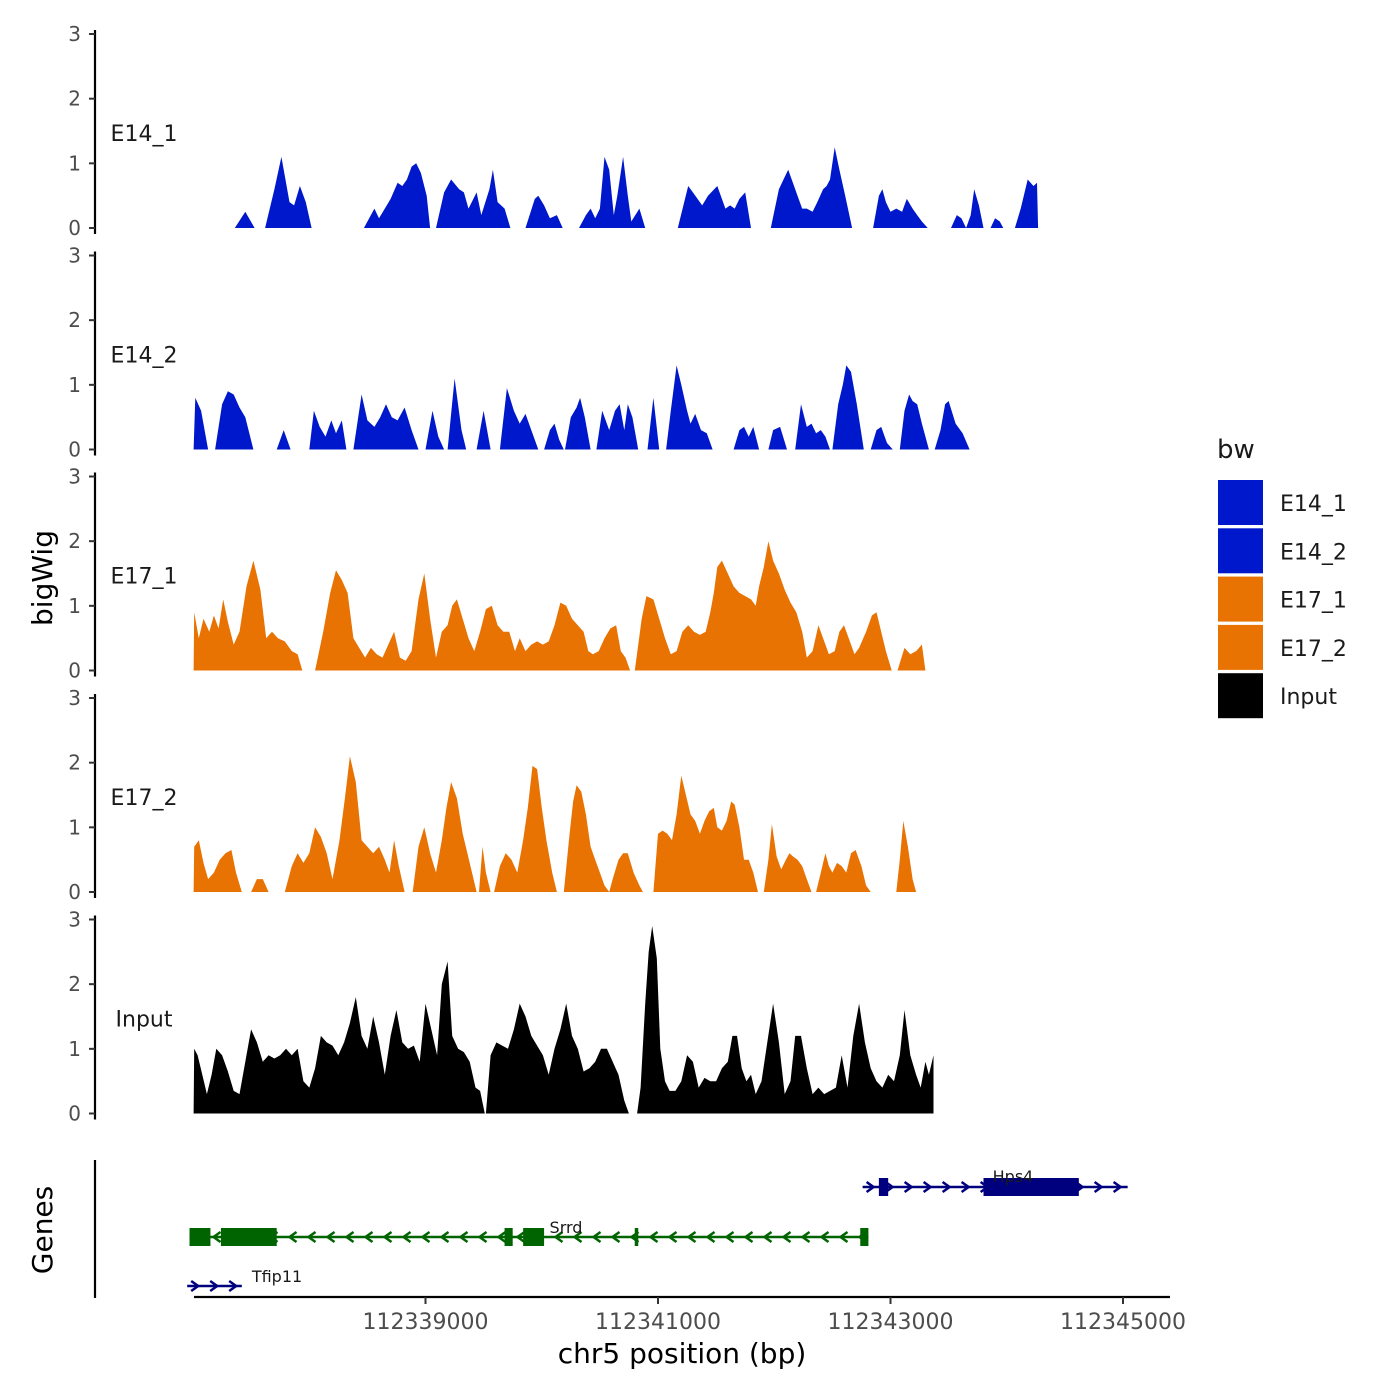 The height and width of the screenshot is (1400, 1400). What do you see at coordinates (42, 578) in the screenshot?
I see `y-axis-title: bigWig` at bounding box center [42, 578].